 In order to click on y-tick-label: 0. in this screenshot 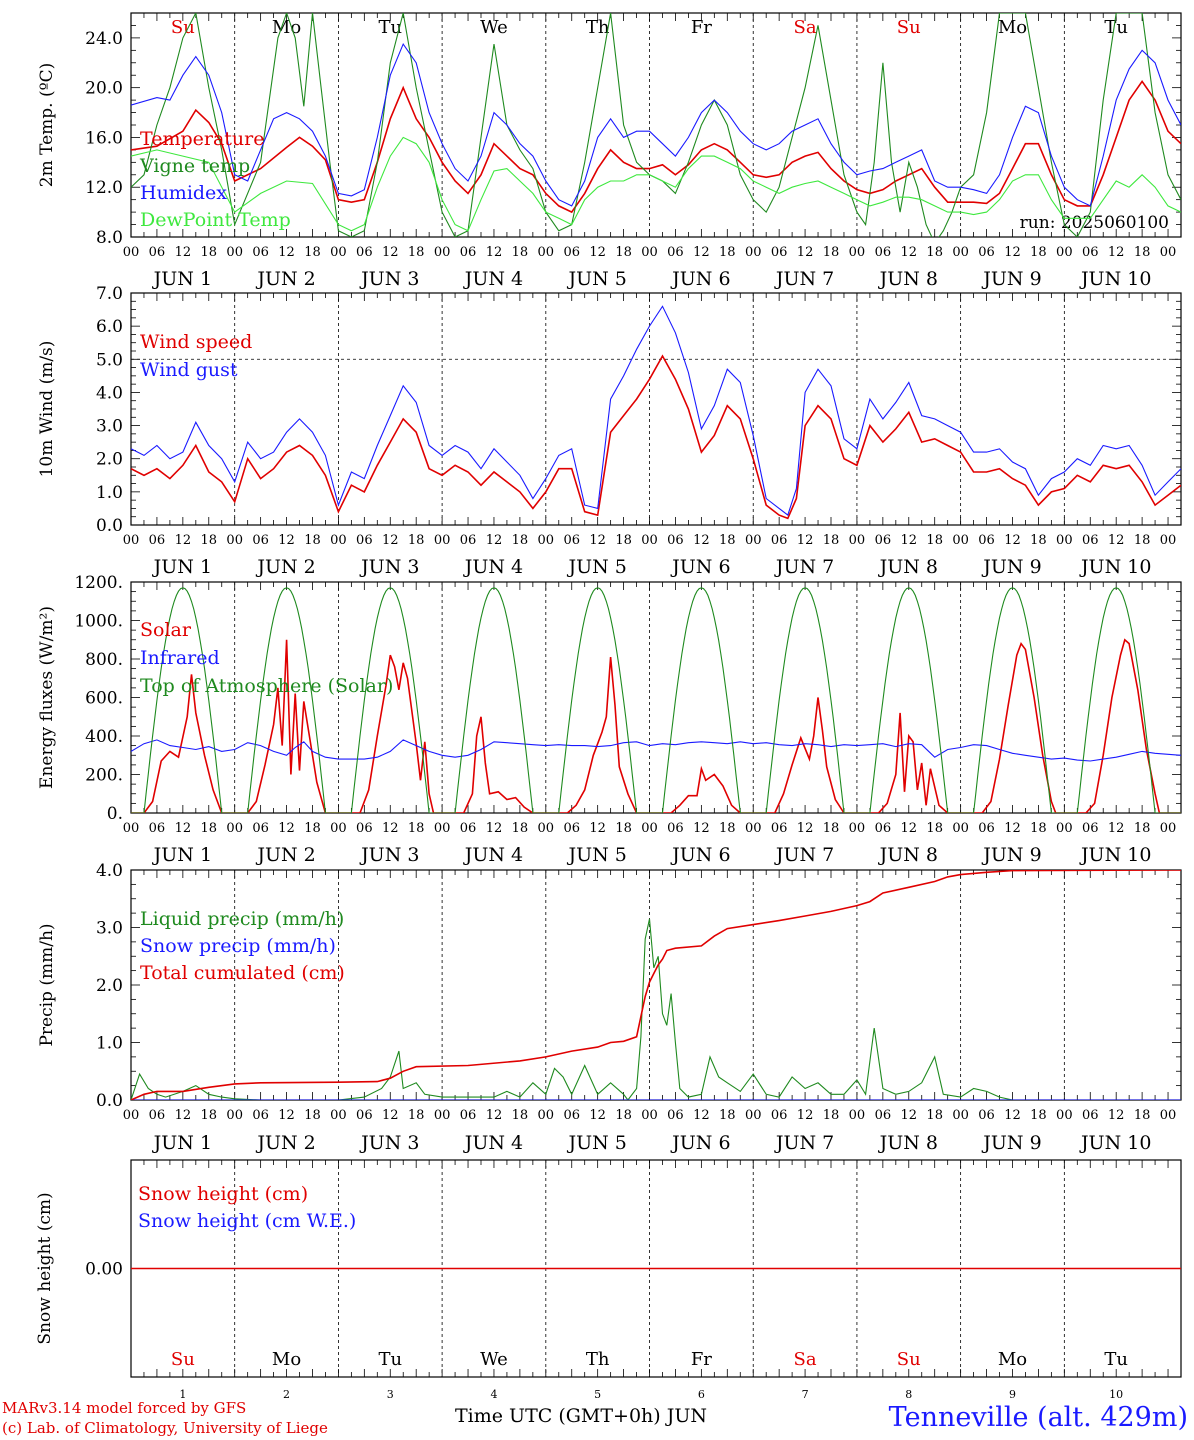, I will do `click(115, 814)`.